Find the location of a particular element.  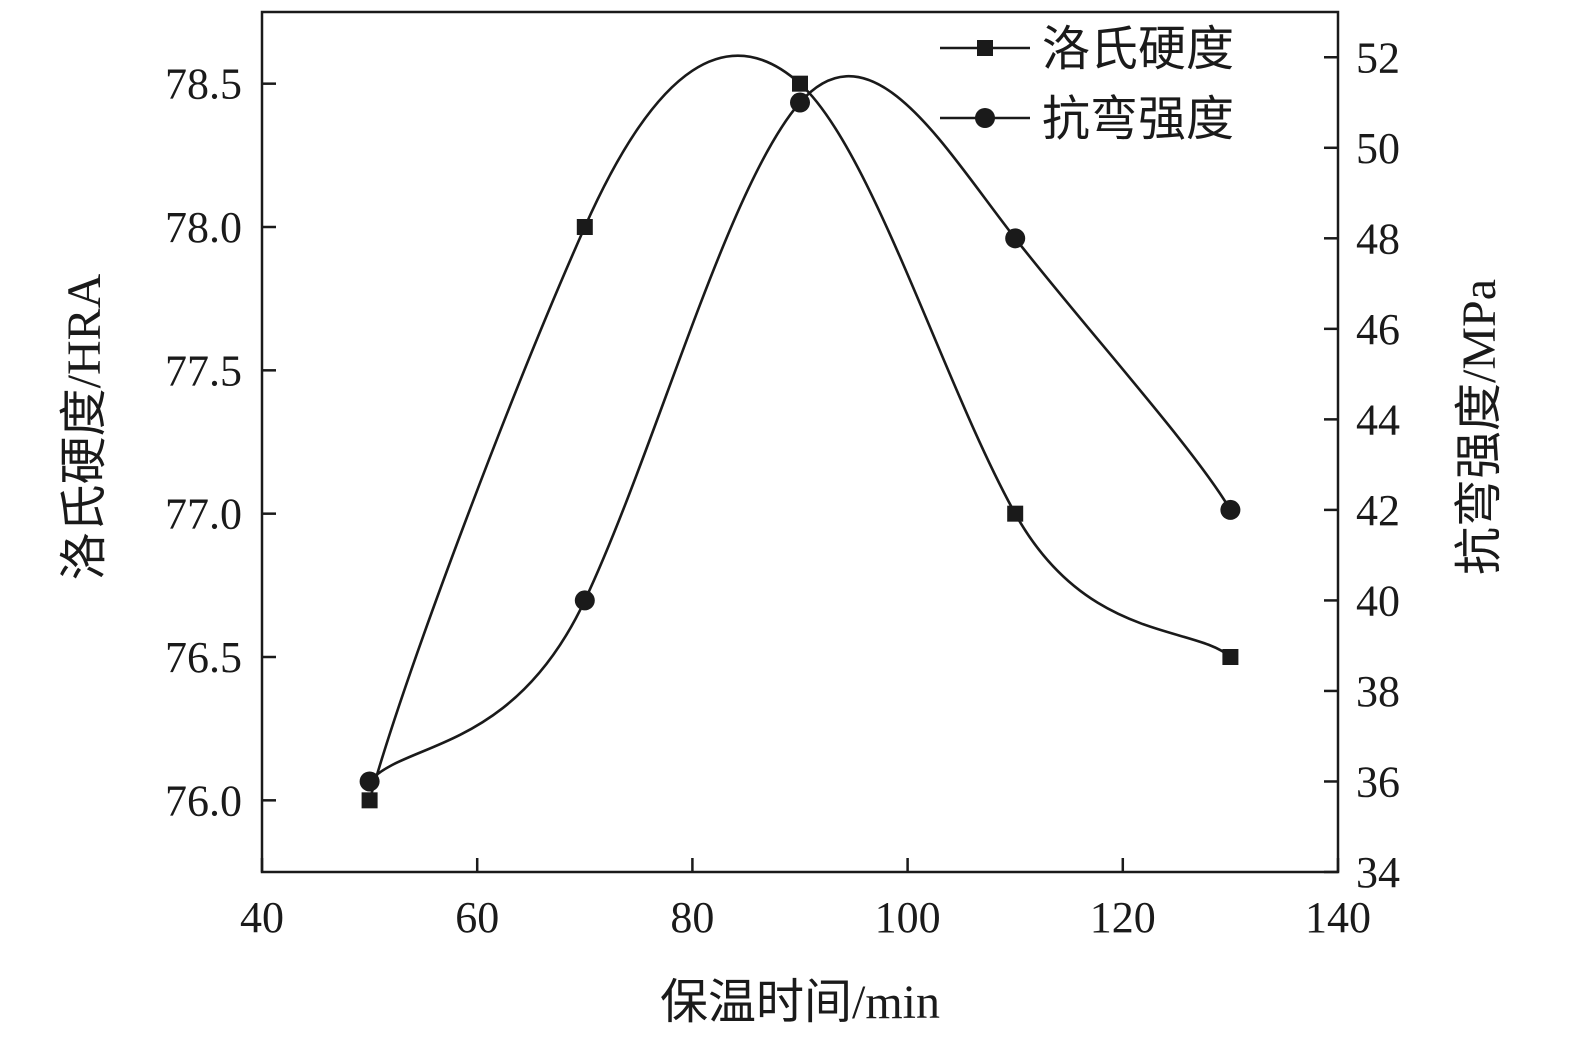

right-y-tick-label: 42 is located at coordinates (1378, 510).